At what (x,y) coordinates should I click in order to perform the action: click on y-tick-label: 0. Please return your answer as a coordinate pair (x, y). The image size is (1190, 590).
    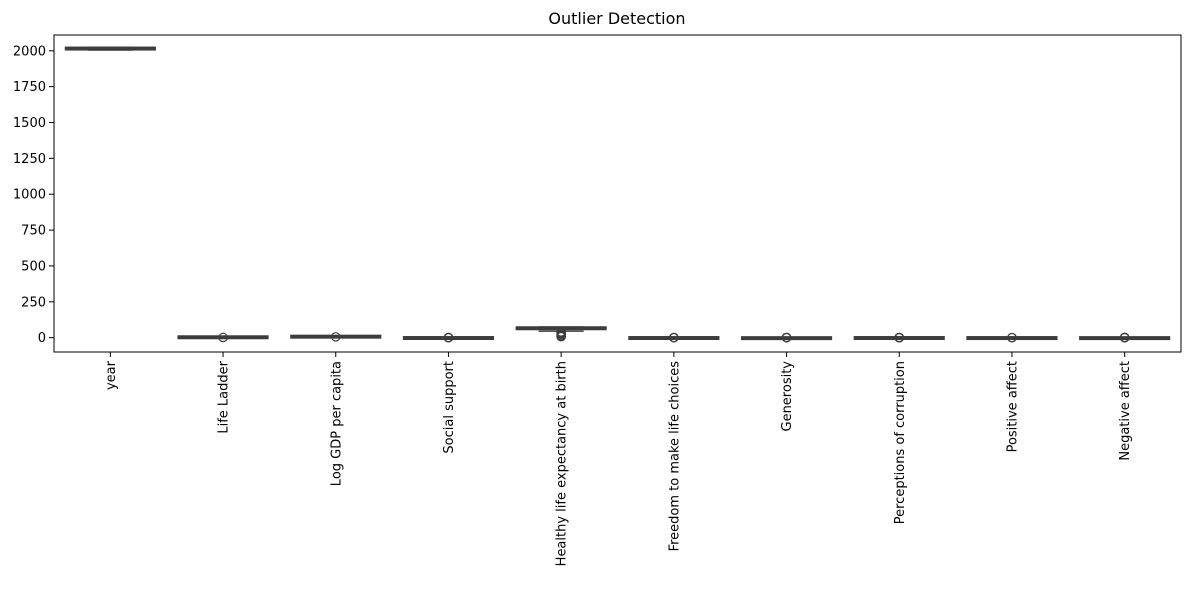
    Looking at the image, I should click on (42, 338).